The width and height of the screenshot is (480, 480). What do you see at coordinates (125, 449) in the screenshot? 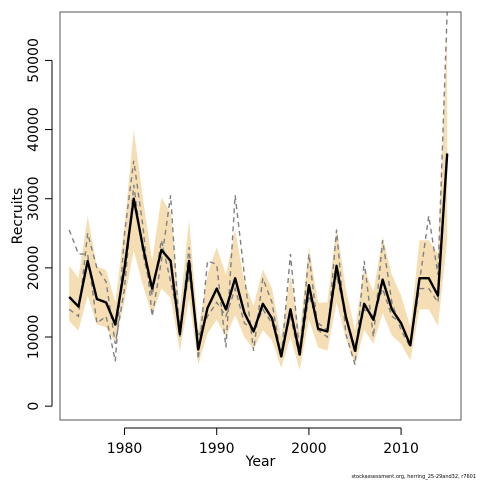
I see `x-tick-label: 1980` at bounding box center [125, 449].